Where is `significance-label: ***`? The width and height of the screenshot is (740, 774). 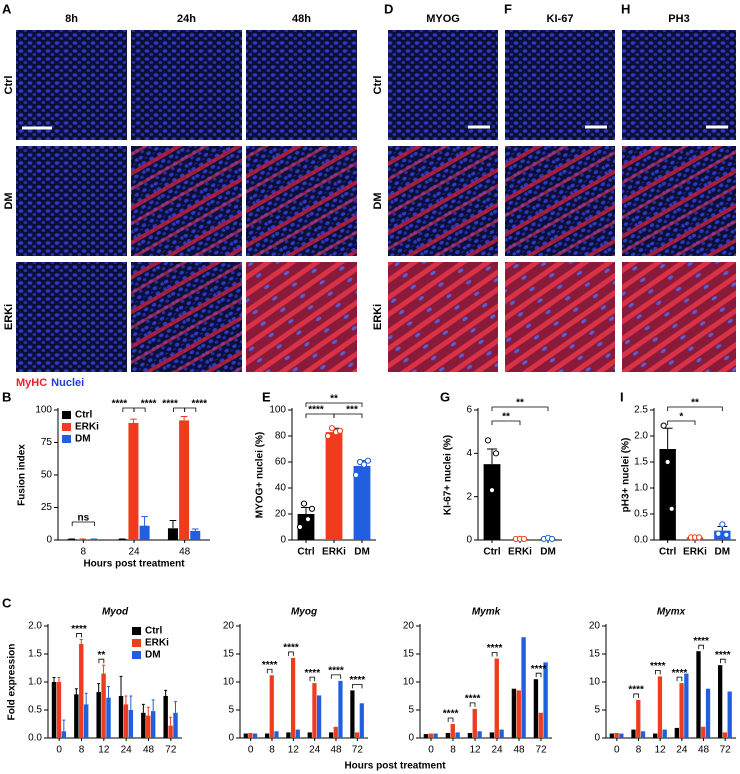
significance-label: *** is located at coordinates (352, 410).